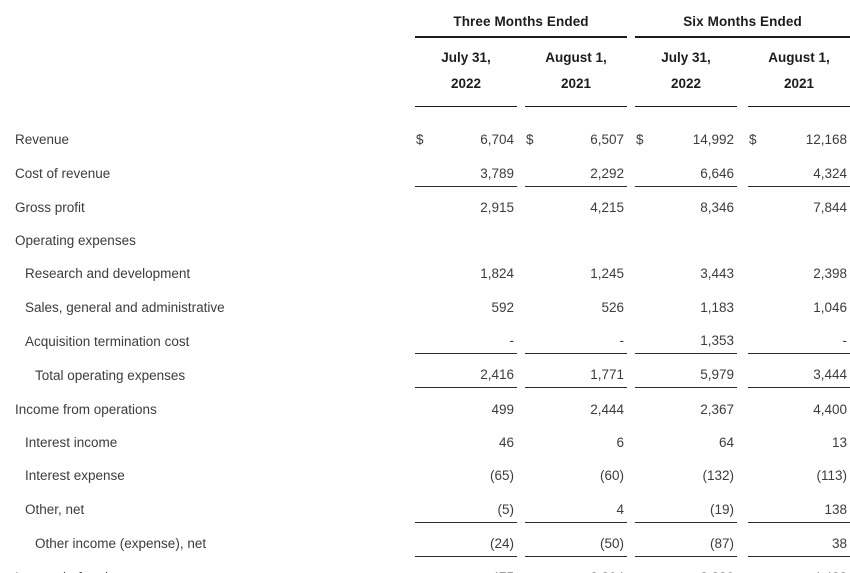 The height and width of the screenshot is (573, 850). What do you see at coordinates (475, 337) in the screenshot?
I see `cell-value: -` at bounding box center [475, 337].